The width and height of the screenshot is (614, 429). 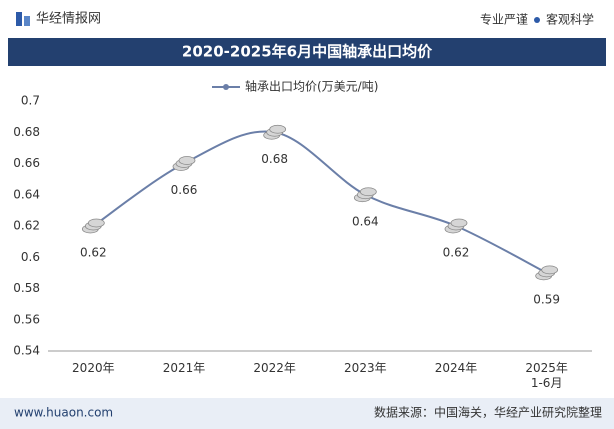 What do you see at coordinates (488, 412) in the screenshot?
I see `source: 数据来源：中国海关，华经产业研究院整理` at bounding box center [488, 412].